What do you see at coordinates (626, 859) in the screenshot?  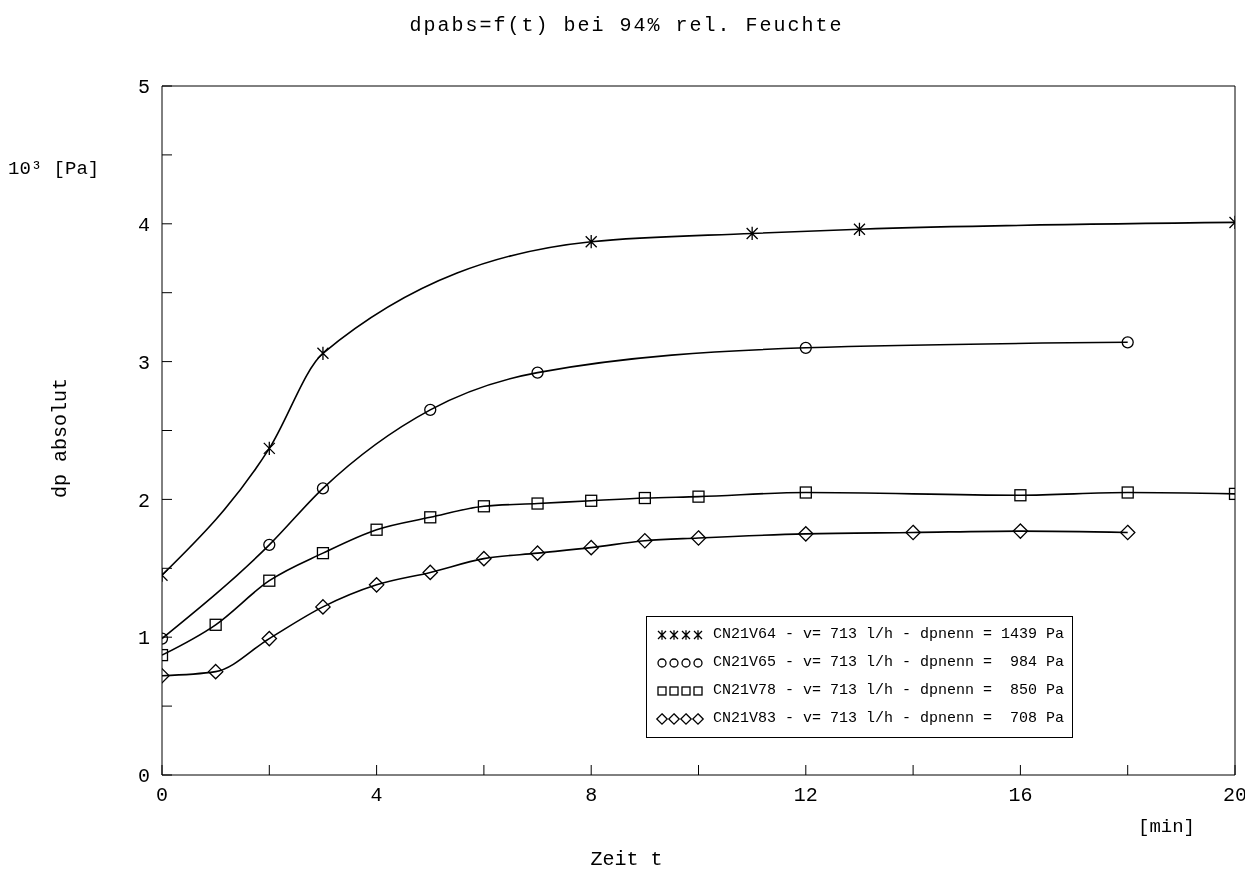 I see `x-axis-title: Zeit t` at bounding box center [626, 859].